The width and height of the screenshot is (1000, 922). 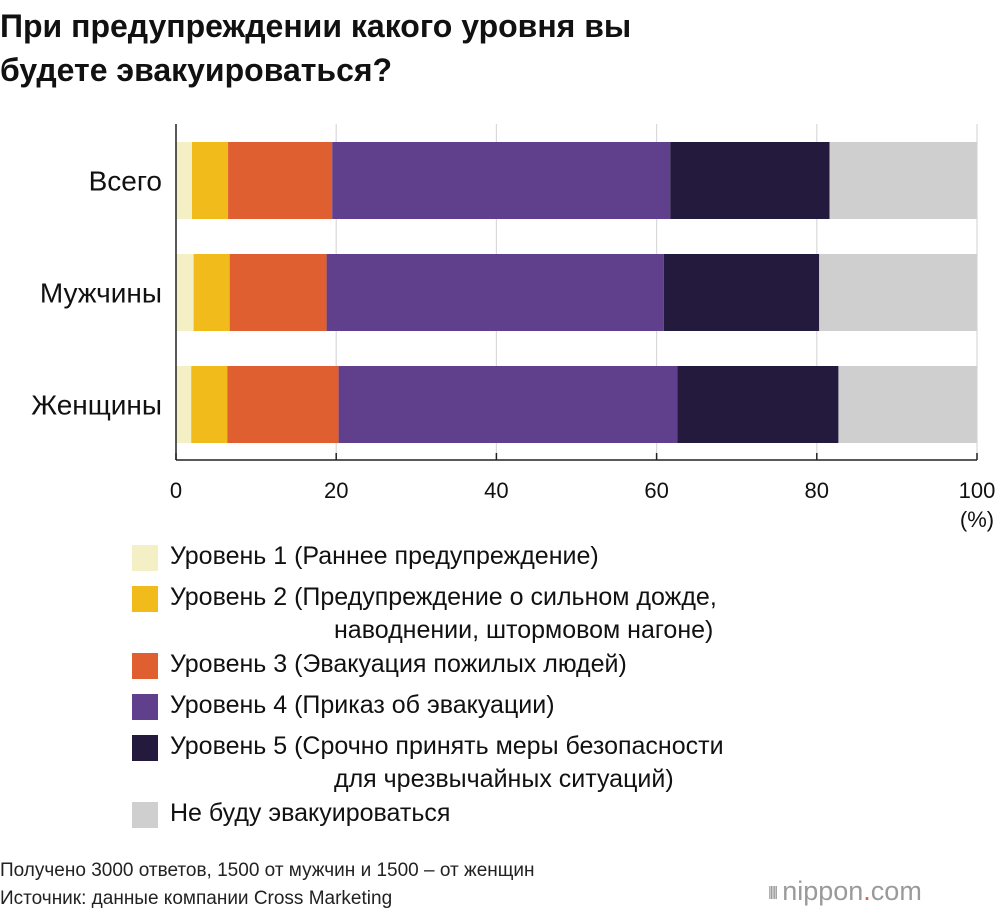 What do you see at coordinates (196, 70) in the screenshot?
I see `chart-title-line2: будете эвакуироваться?` at bounding box center [196, 70].